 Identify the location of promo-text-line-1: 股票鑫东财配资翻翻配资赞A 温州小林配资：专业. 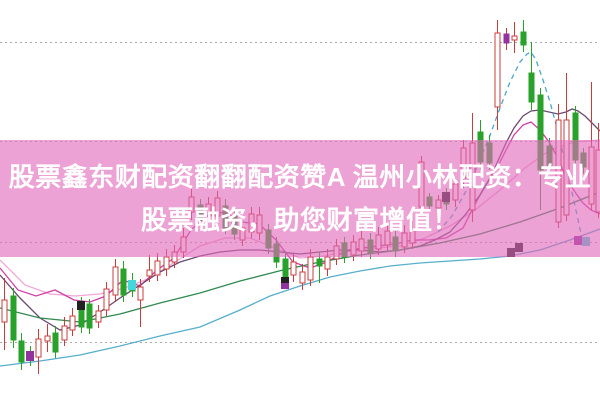
(300, 176).